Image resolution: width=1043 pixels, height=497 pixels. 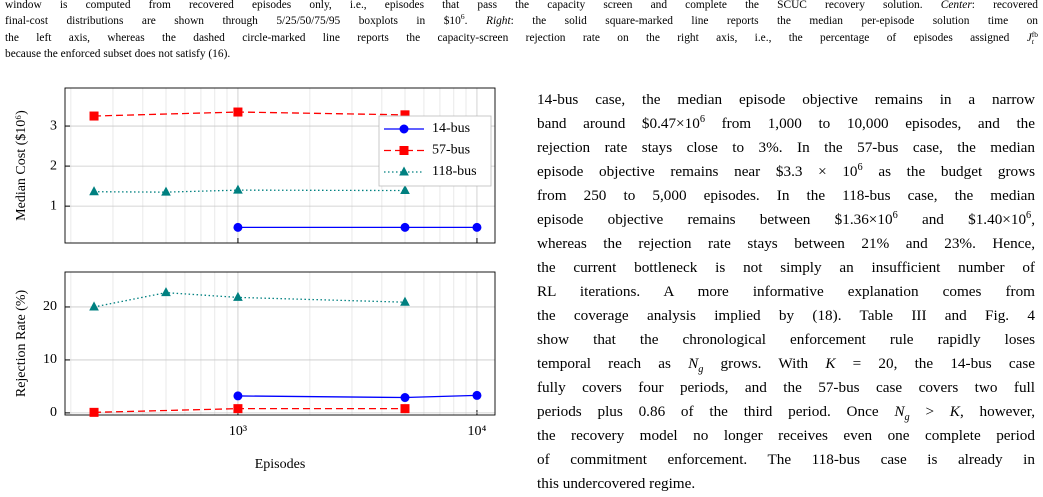 What do you see at coordinates (50, 306) in the screenshot?
I see `y-tick-label: 20` at bounding box center [50, 306].